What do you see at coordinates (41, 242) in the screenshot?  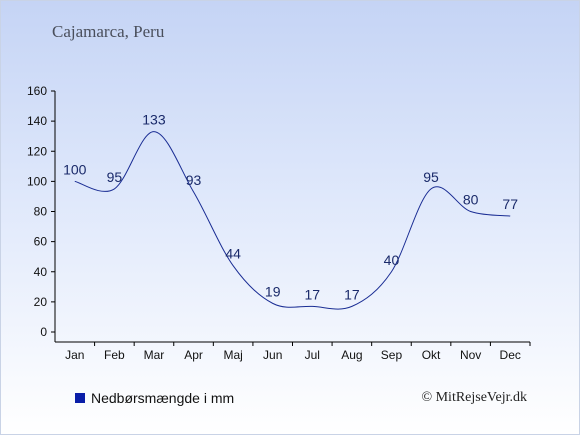 I see `y-tick-label: 60` at bounding box center [41, 242].